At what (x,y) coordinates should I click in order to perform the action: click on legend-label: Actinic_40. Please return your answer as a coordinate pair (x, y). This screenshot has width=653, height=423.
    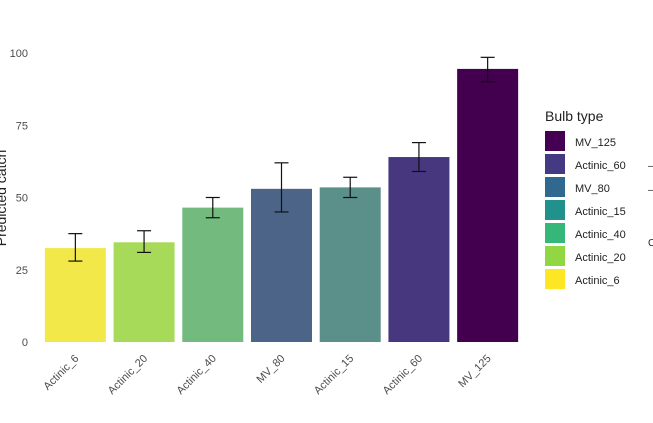
    Looking at the image, I should click on (600, 235).